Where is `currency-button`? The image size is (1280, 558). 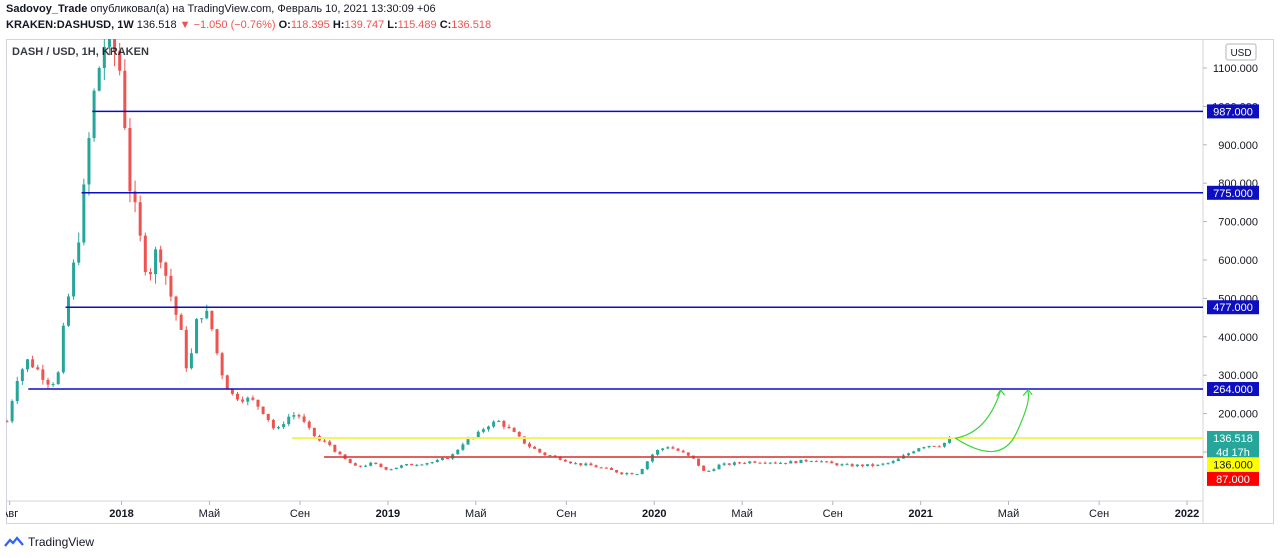
currency-button is located at coordinates (1241, 52).